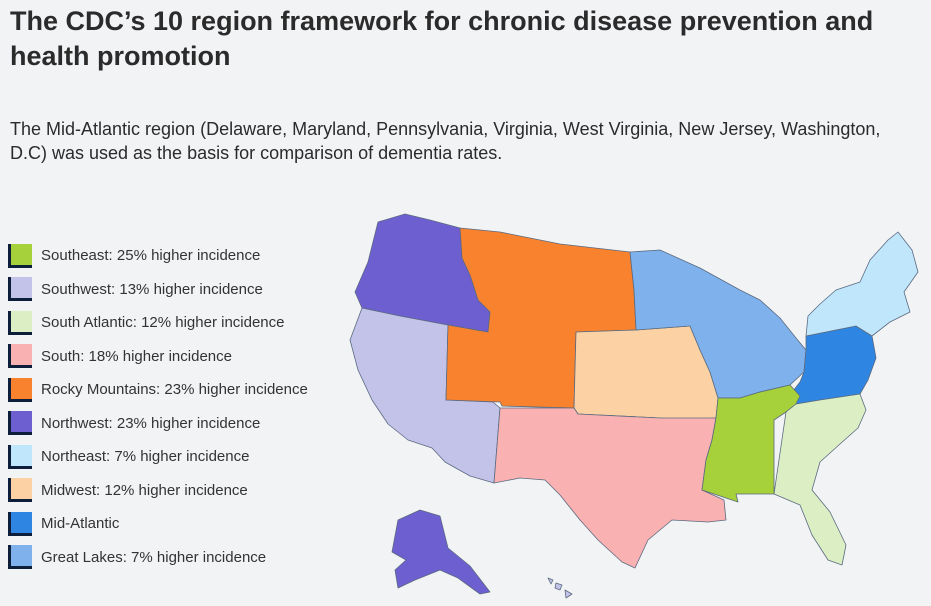  I want to click on legend-swatch-south-atlantic, so click(20, 322).